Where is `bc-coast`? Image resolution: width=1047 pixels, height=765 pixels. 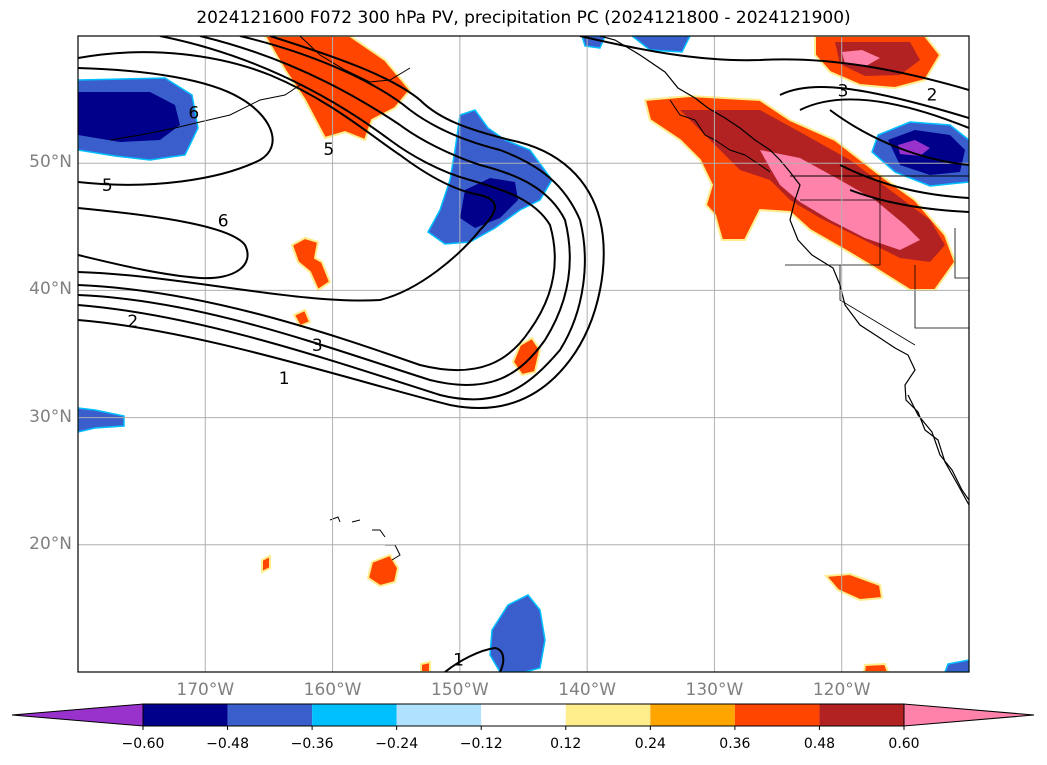
bc-coast is located at coordinates (720, 136).